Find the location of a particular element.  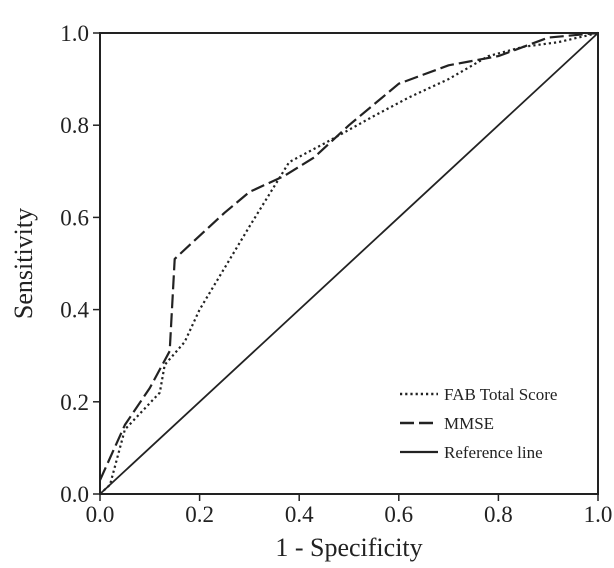

x-tick-label: 0.4 is located at coordinates (299, 514).